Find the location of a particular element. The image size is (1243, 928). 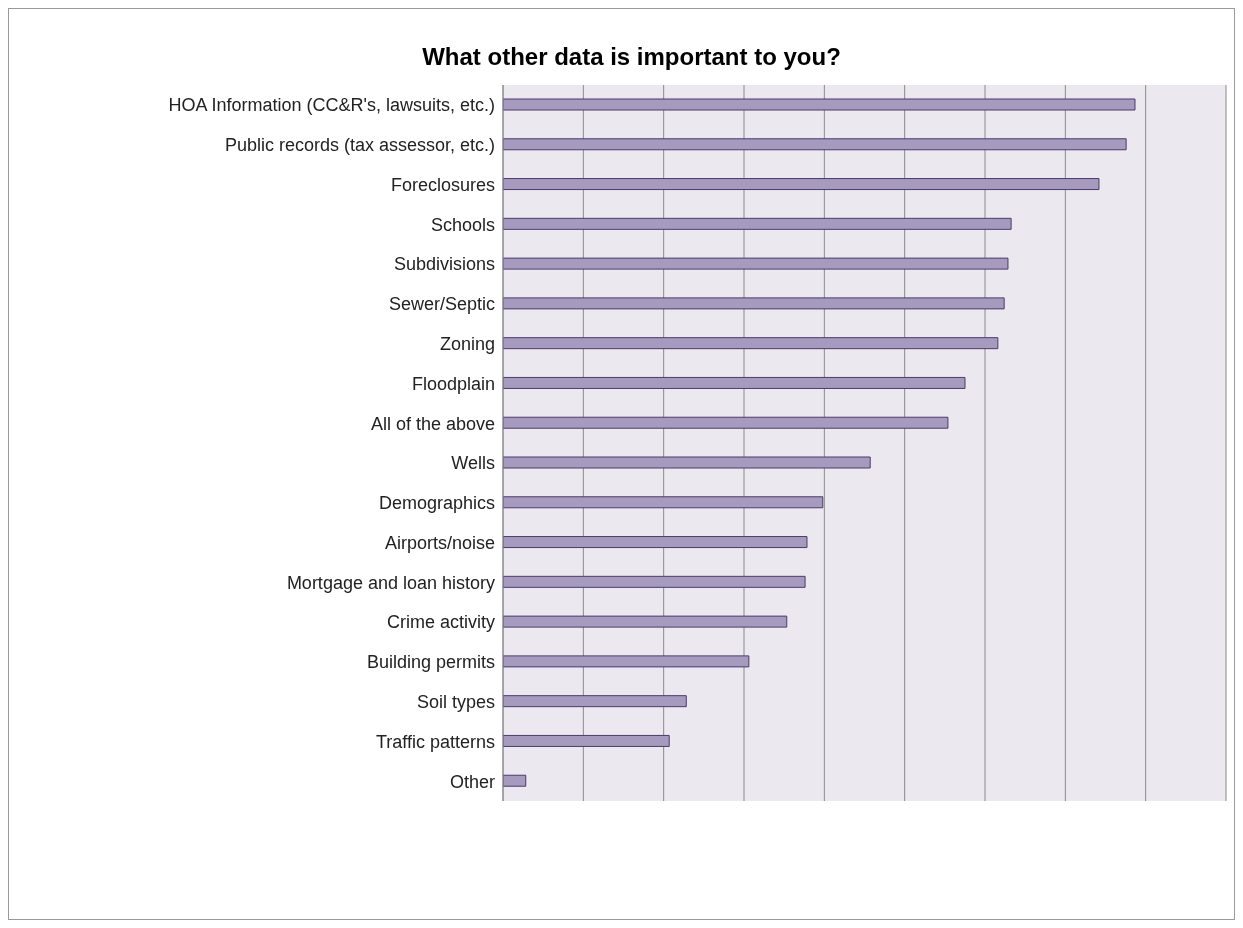

y-tick-label: Mortgage and loan history is located at coordinates (390, 582).